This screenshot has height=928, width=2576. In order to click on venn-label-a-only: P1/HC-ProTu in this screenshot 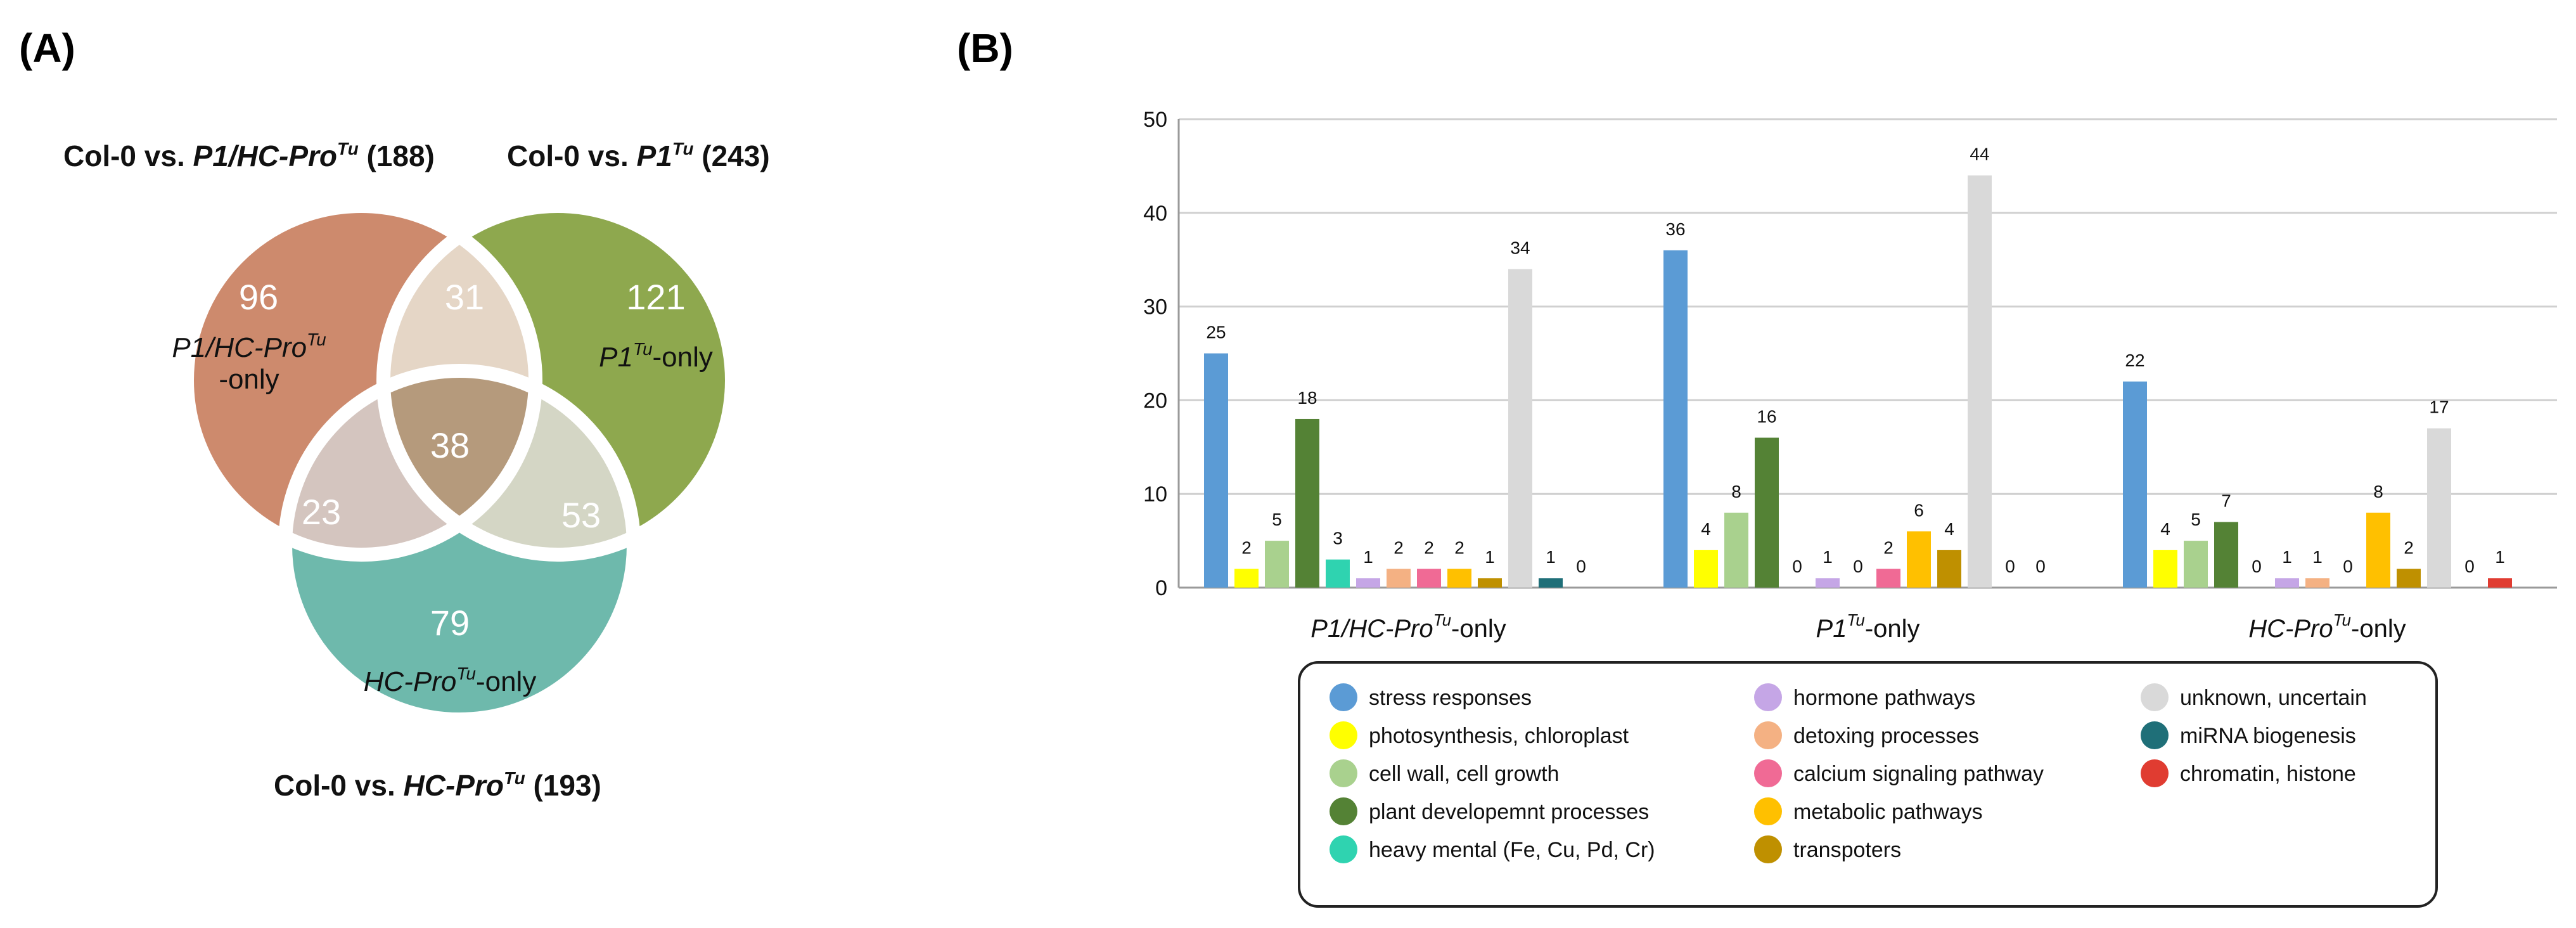, I will do `click(249, 347)`.